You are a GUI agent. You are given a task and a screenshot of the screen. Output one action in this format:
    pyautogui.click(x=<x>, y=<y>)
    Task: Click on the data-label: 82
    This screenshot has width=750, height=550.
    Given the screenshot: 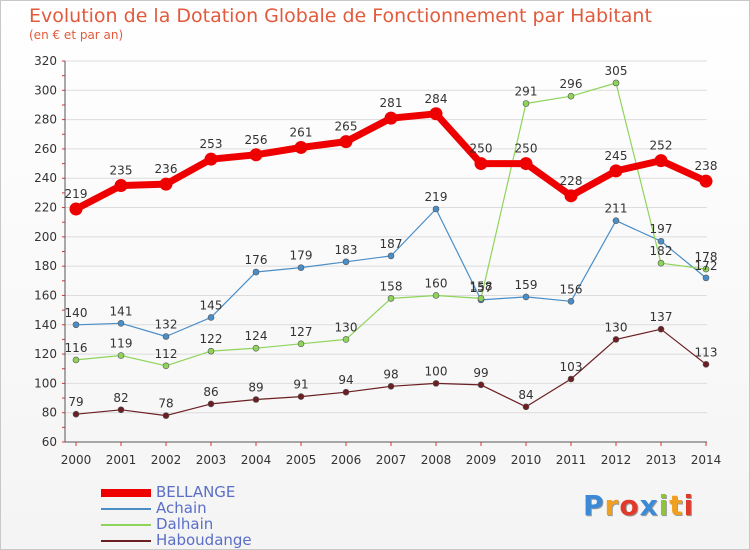 What is the action you would take?
    pyautogui.click(x=120, y=398)
    